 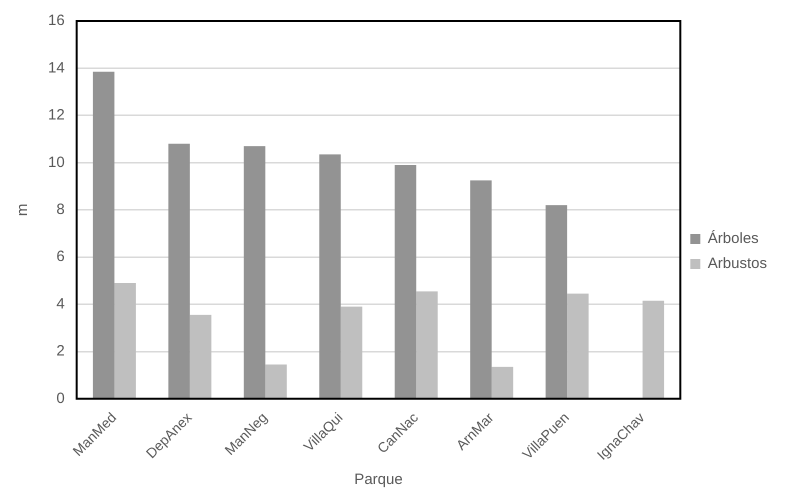 What do you see at coordinates (60, 351) in the screenshot?
I see `y-tick-label: 2` at bounding box center [60, 351].